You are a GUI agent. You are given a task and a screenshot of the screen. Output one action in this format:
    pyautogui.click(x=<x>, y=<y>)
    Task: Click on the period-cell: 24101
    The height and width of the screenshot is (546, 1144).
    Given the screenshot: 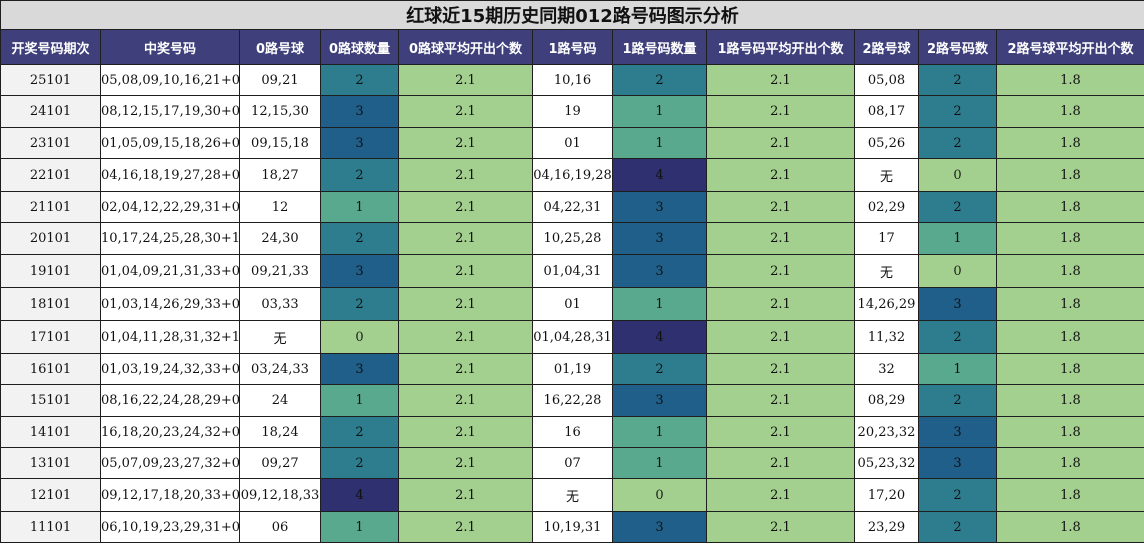 What is the action you would take?
    pyautogui.click(x=50, y=111)
    